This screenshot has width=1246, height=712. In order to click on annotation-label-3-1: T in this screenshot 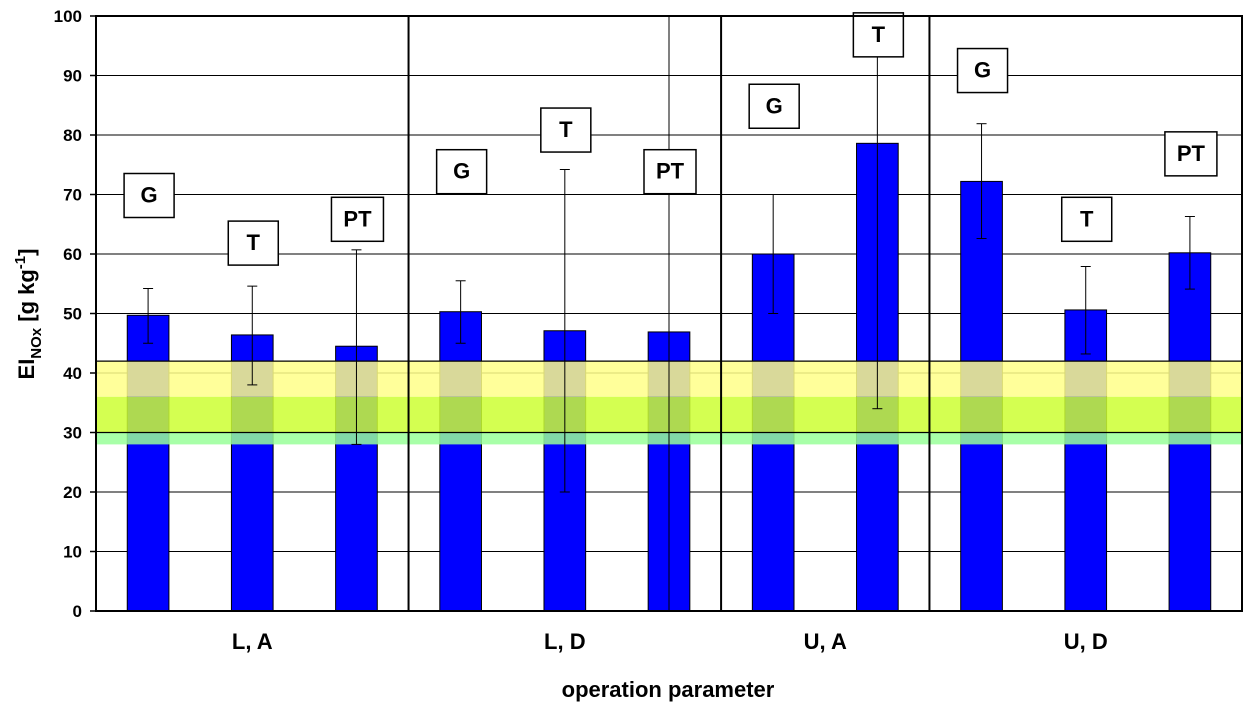, I will do `click(1087, 218)`.